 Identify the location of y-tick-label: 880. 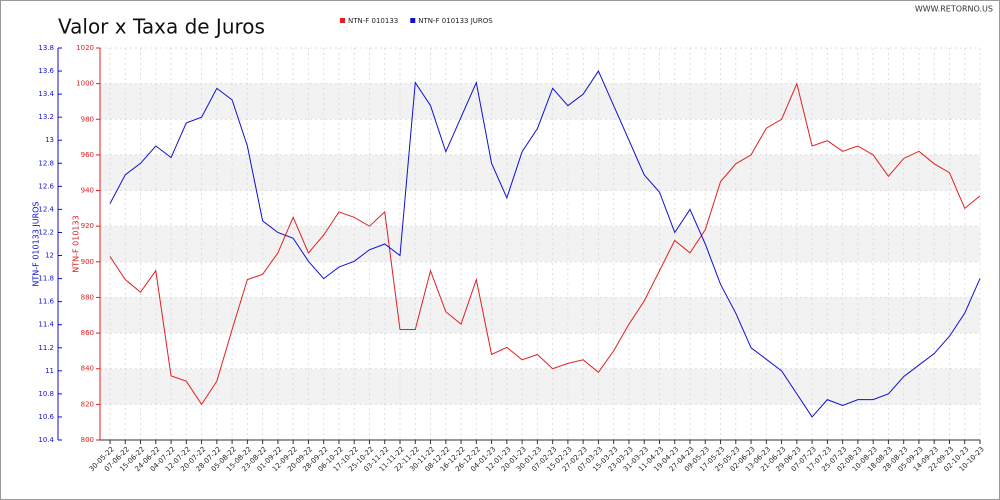
(87, 297).